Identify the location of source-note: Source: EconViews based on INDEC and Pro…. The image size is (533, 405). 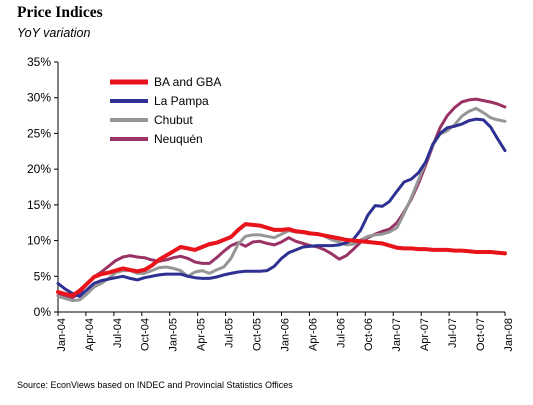
(155, 385).